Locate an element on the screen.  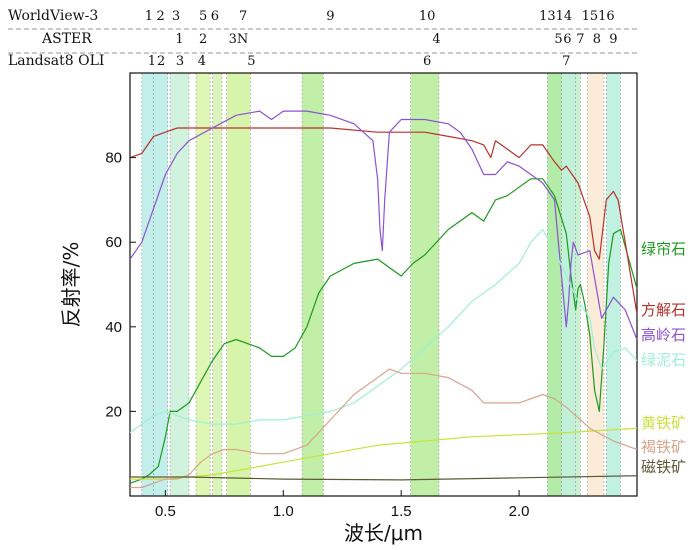
series-label-7: 磁铁矿 is located at coordinates (663, 467).